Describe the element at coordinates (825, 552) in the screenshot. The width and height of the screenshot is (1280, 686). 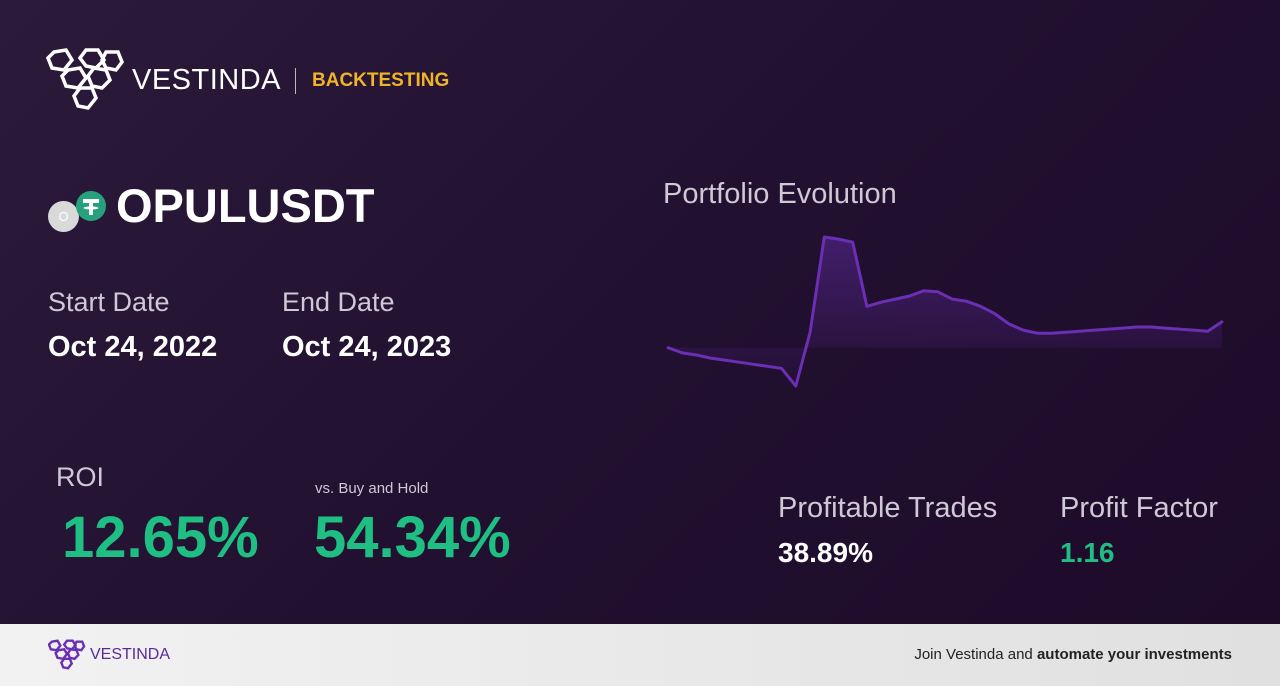
I see `profitable-value: 38.89%` at that location.